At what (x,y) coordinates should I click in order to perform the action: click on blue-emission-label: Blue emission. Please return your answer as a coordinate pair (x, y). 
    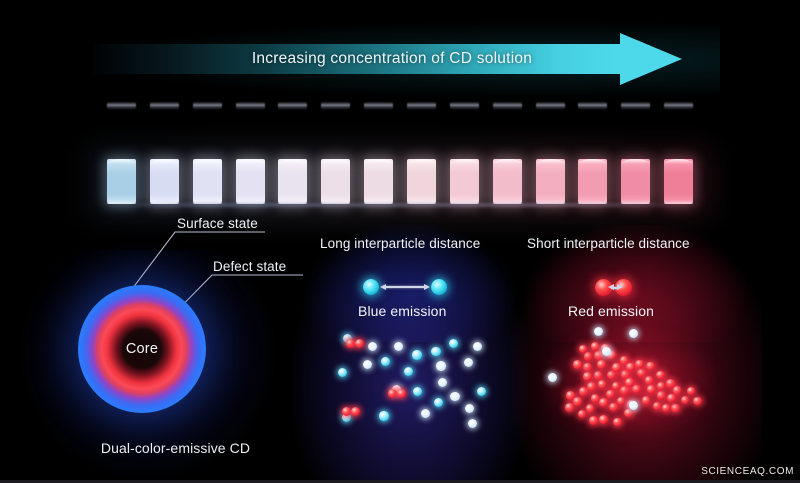
    Looking at the image, I should click on (402, 311).